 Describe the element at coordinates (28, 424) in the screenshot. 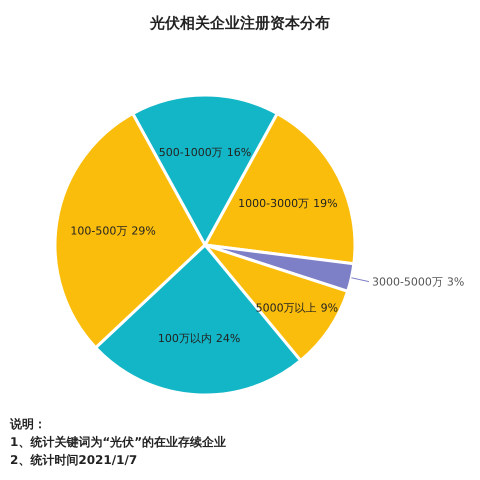

I see `annotation: 说明：` at that location.